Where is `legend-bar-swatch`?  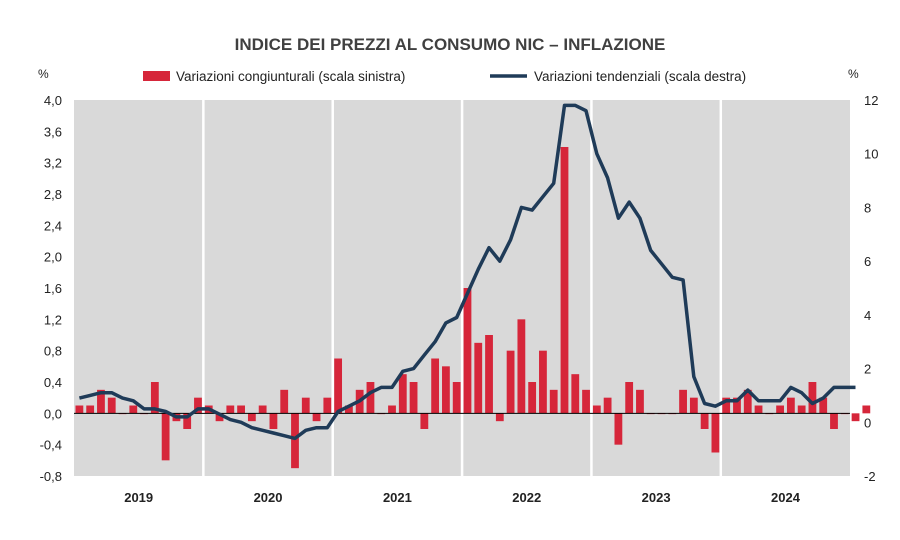 legend-bar-swatch is located at coordinates (156, 76).